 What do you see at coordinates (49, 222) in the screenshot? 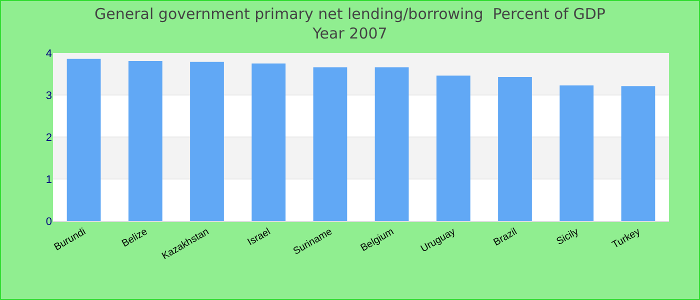
I see `y-tick-label: 0` at bounding box center [49, 222].